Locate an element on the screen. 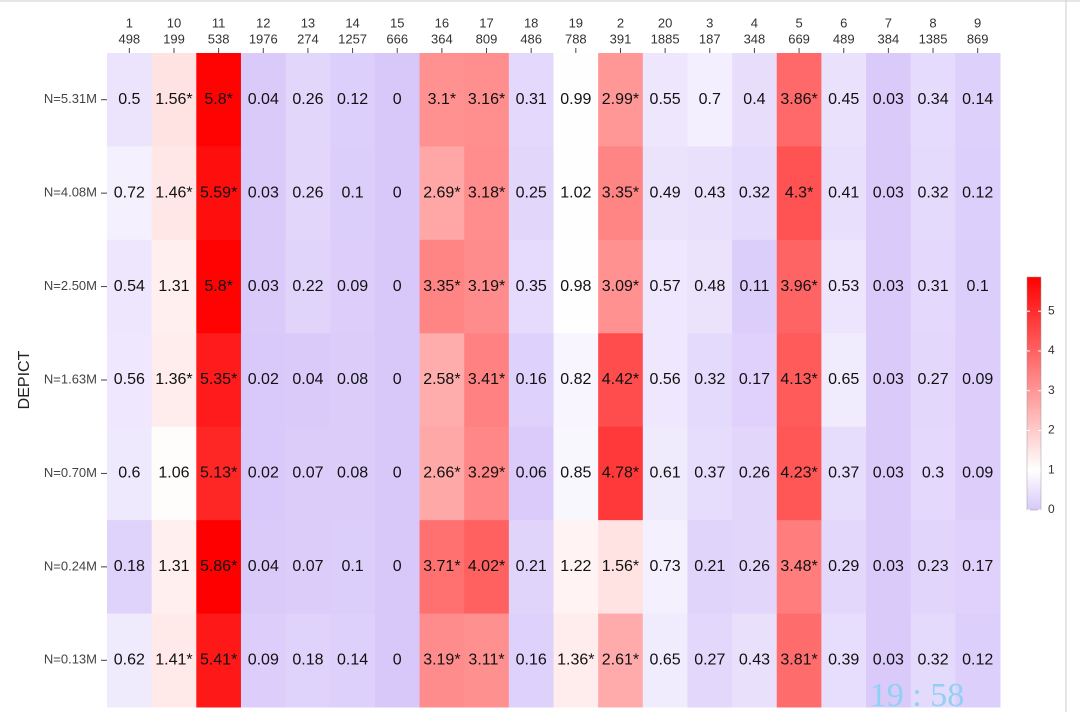 The image size is (1080, 712). x-tick-label: 6 is located at coordinates (843, 22).